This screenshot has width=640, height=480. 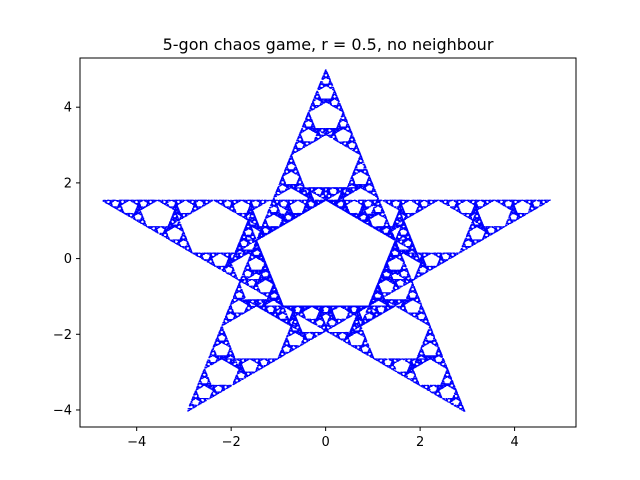 I want to click on y-tick-label: −2, so click(x=62, y=335).